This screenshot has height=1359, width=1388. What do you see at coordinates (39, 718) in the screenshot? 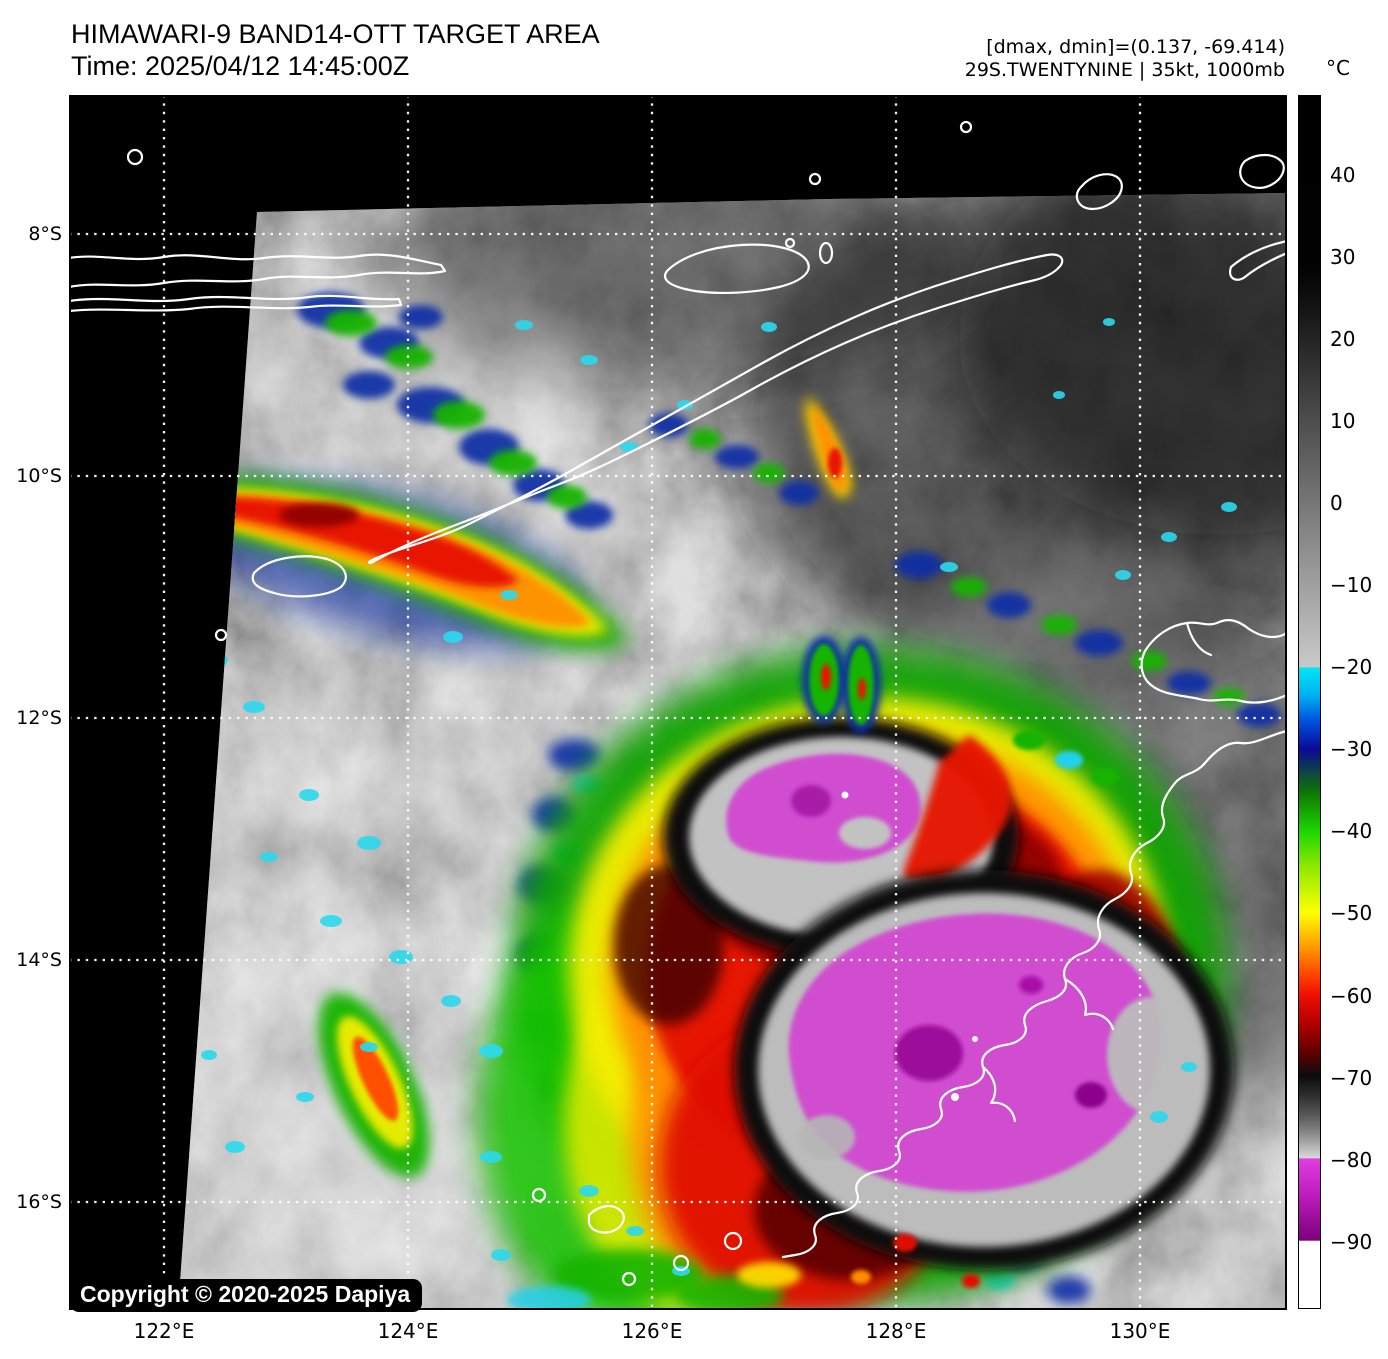
I see `lat-tick-label: 12°S` at bounding box center [39, 718].